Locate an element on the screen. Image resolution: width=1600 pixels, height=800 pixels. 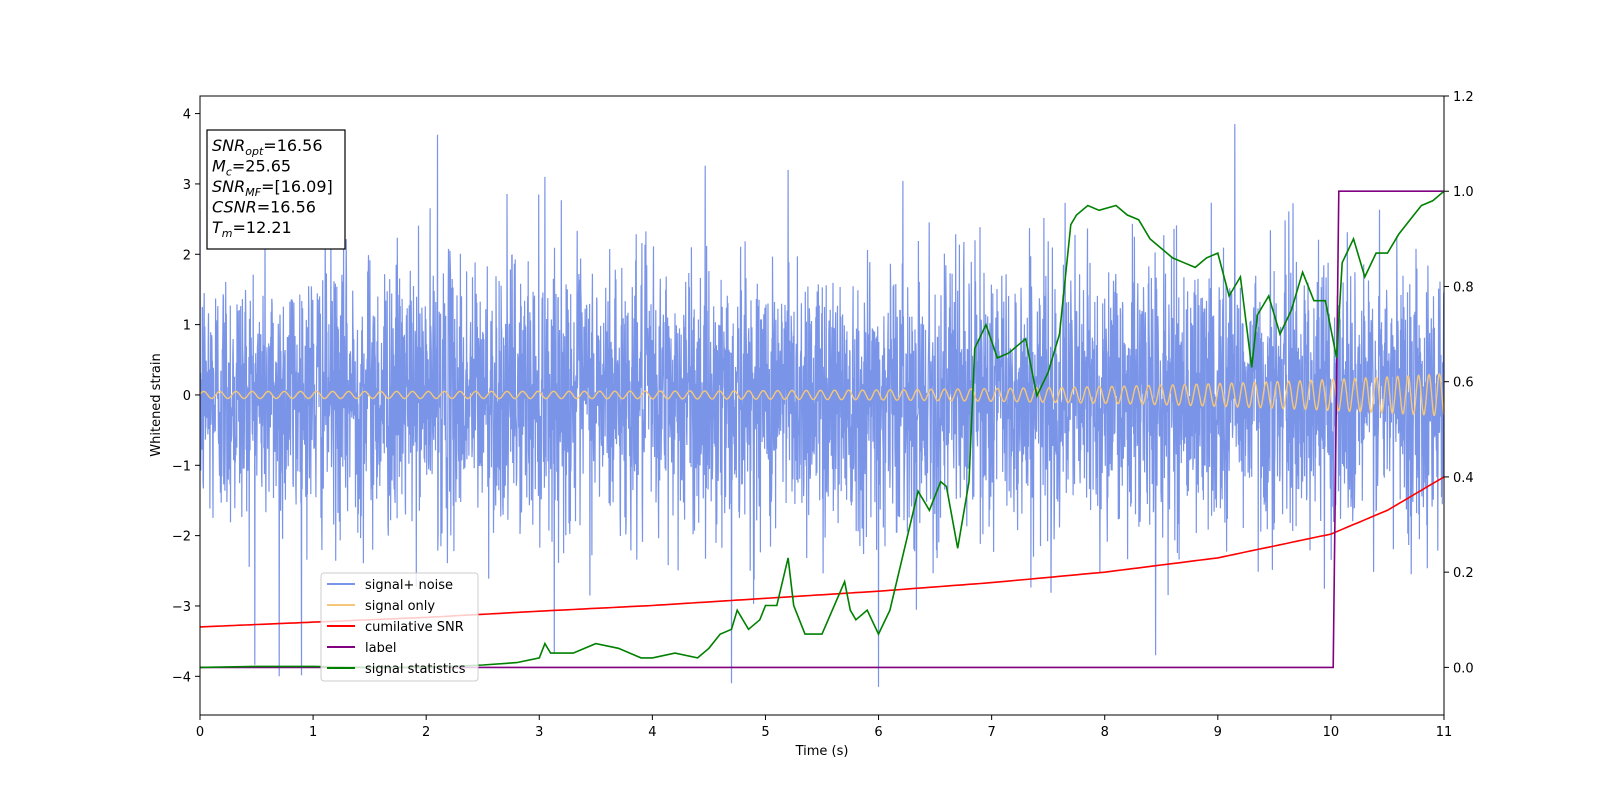
y2-tick-label: 0.6 is located at coordinates (1463, 383).